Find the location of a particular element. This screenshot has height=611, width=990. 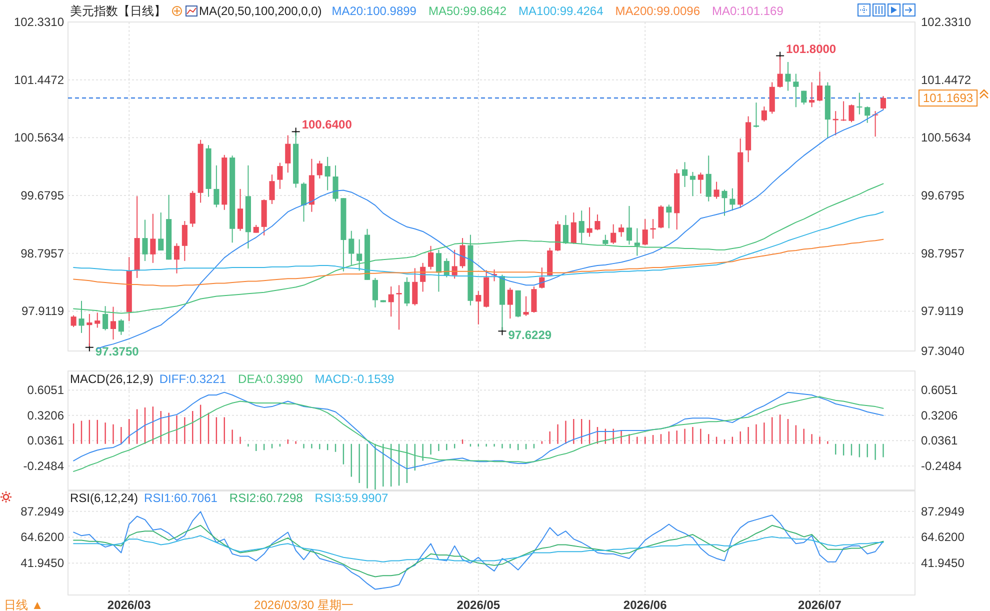

annotation: 100.6400 is located at coordinates (327, 125).